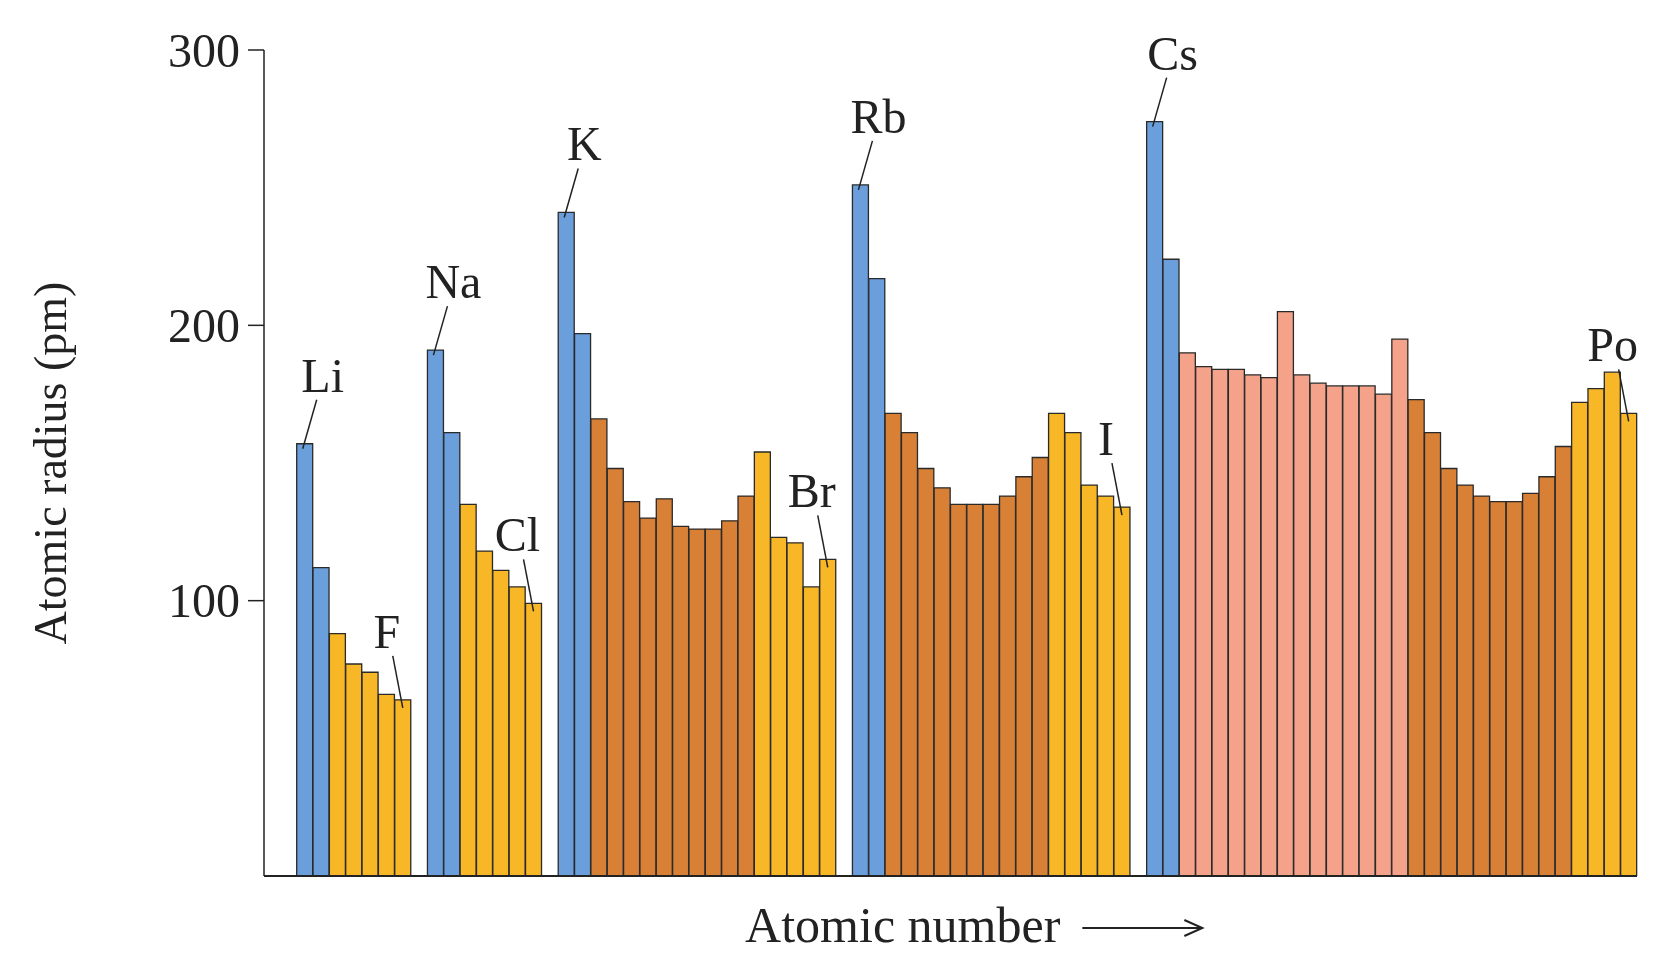 Image resolution: width=1669 pixels, height=964 pixels. What do you see at coordinates (811, 491) in the screenshot?
I see `data-label: Br` at bounding box center [811, 491].